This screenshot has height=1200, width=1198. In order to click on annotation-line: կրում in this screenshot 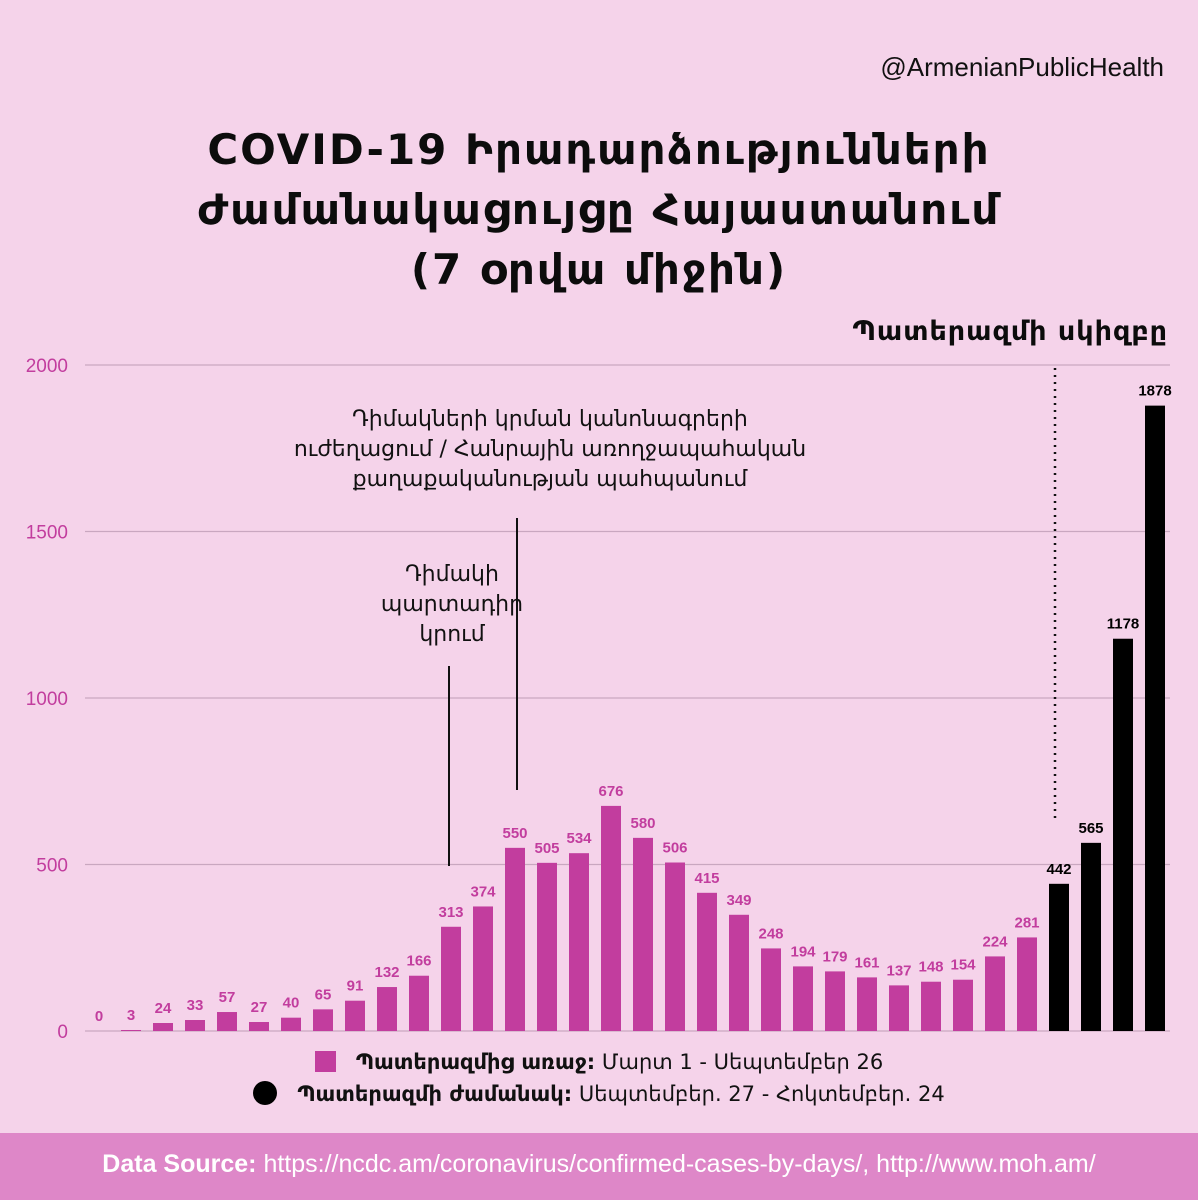, I will do `click(452, 634)`.